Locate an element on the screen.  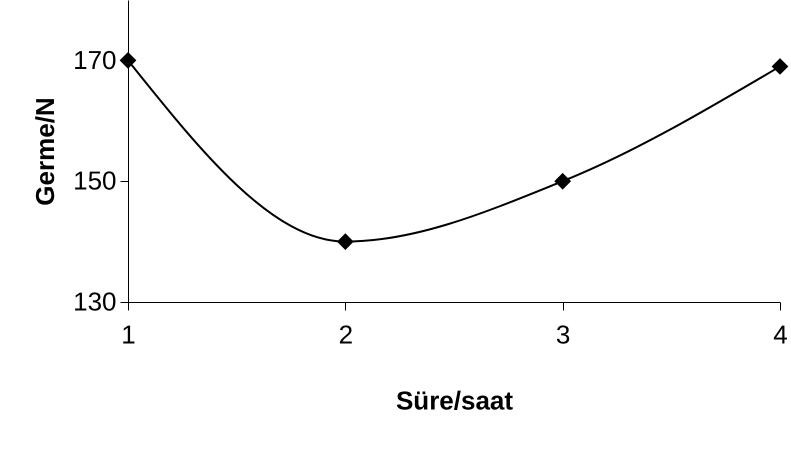
x-tick-label: 4 is located at coordinates (780, 335).